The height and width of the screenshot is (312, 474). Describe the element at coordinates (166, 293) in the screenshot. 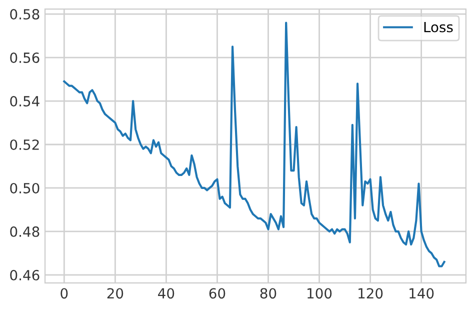

I see `x-tick-label: 40` at that location.